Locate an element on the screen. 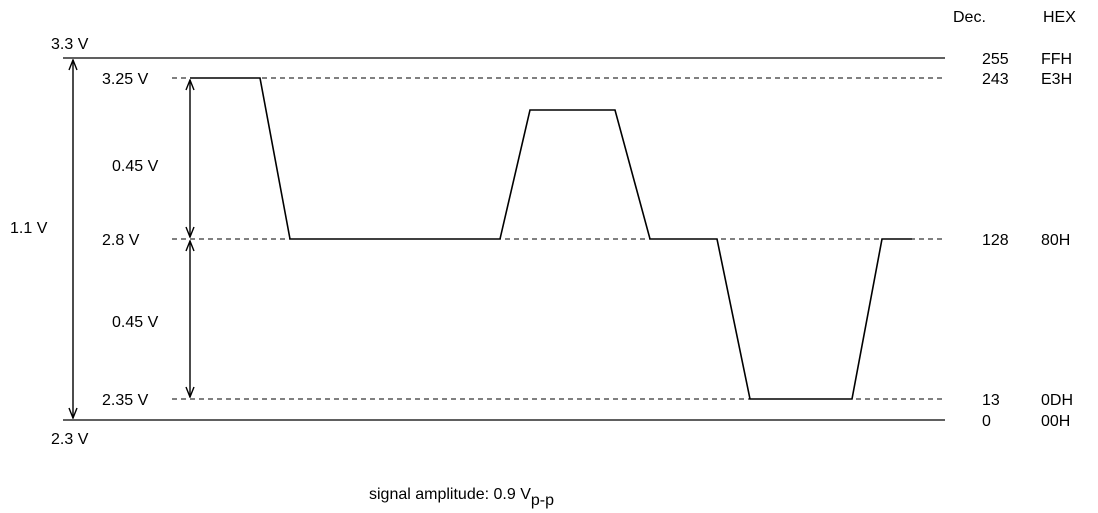 This screenshot has width=1098, height=513. low-voltage-label: 2.35 V is located at coordinates (125, 400).